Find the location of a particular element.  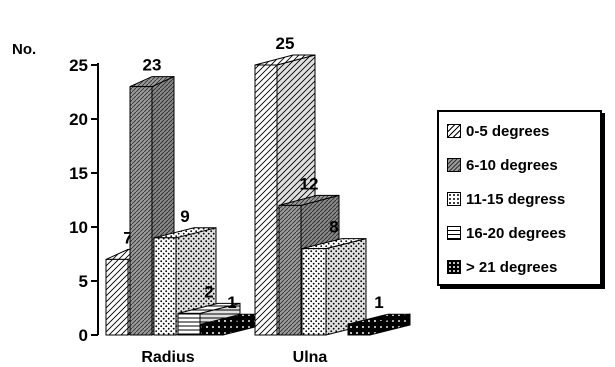

y-tick-label: 5 is located at coordinates (83, 281).